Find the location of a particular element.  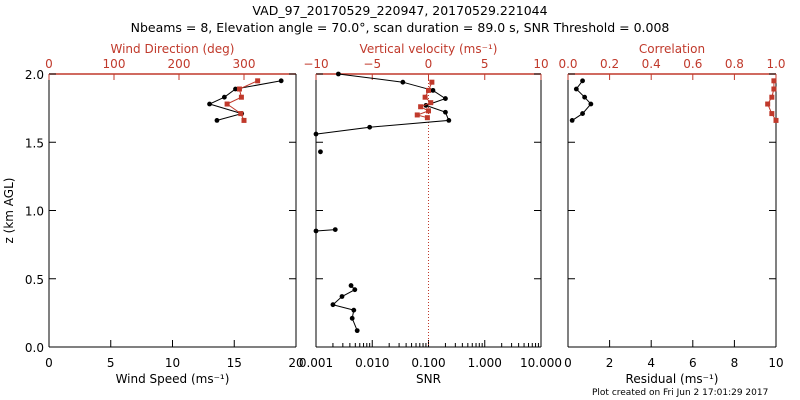

wind-x-axis-label: Wind Speed (ms⁻¹) is located at coordinates (173, 379).